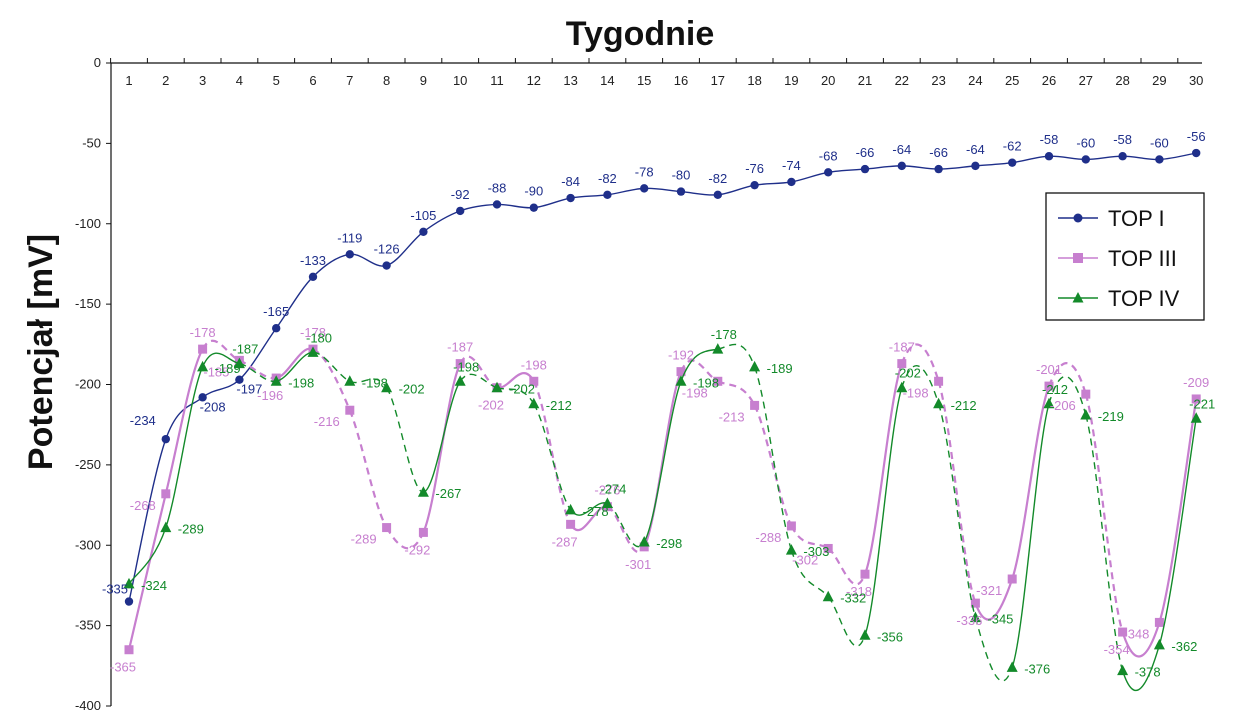  Describe the element at coordinates (1111, 218) in the screenshot. I see `legend-item: TOP I` at that location.